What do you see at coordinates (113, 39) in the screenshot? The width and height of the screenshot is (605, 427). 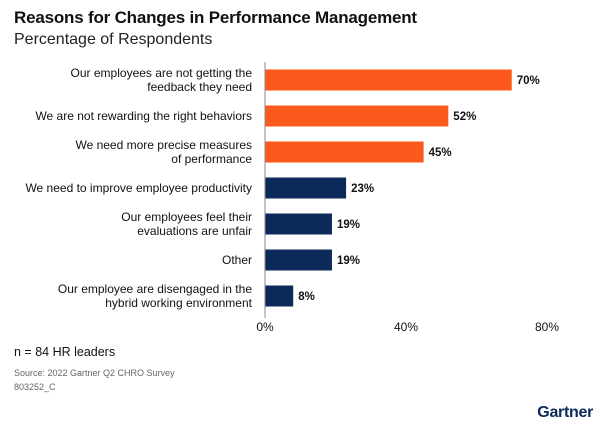 I see `chart-subtitle: Percentage of Respondents` at bounding box center [113, 39].